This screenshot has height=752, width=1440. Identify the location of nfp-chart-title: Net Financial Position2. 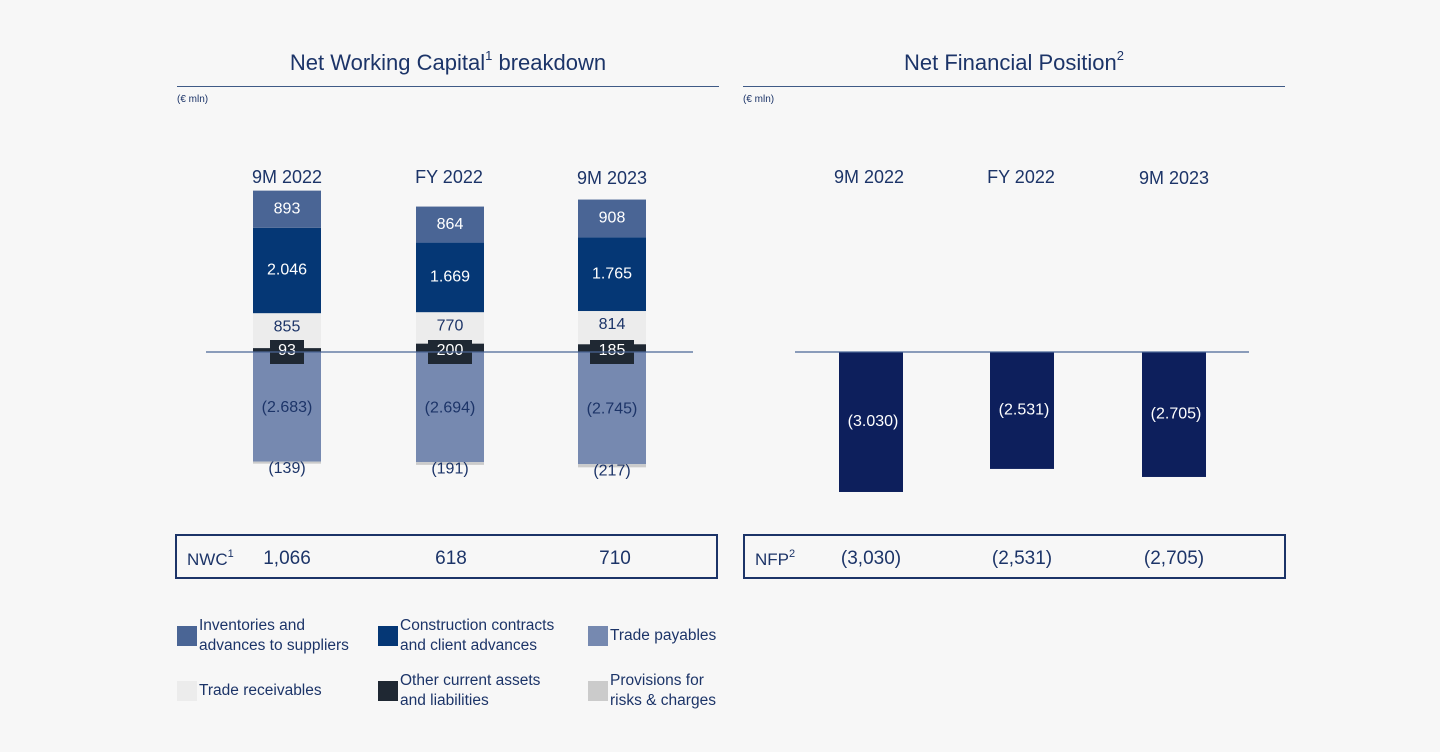
(1014, 62).